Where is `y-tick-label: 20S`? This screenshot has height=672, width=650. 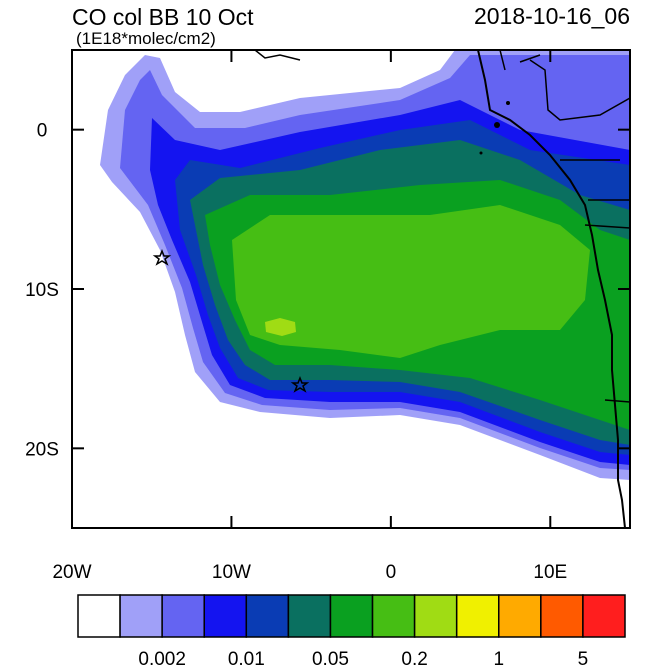
y-tick-label: 20S is located at coordinates (42, 449).